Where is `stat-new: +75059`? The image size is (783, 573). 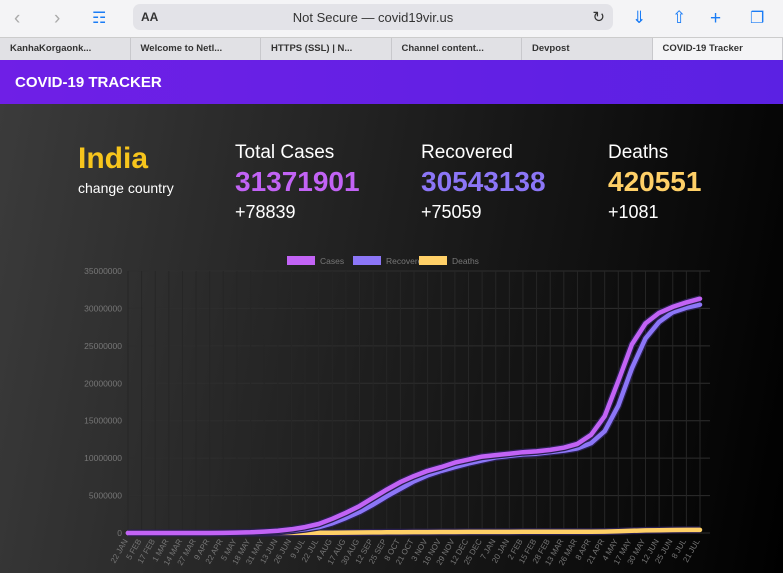 stat-new: +75059 is located at coordinates (451, 212).